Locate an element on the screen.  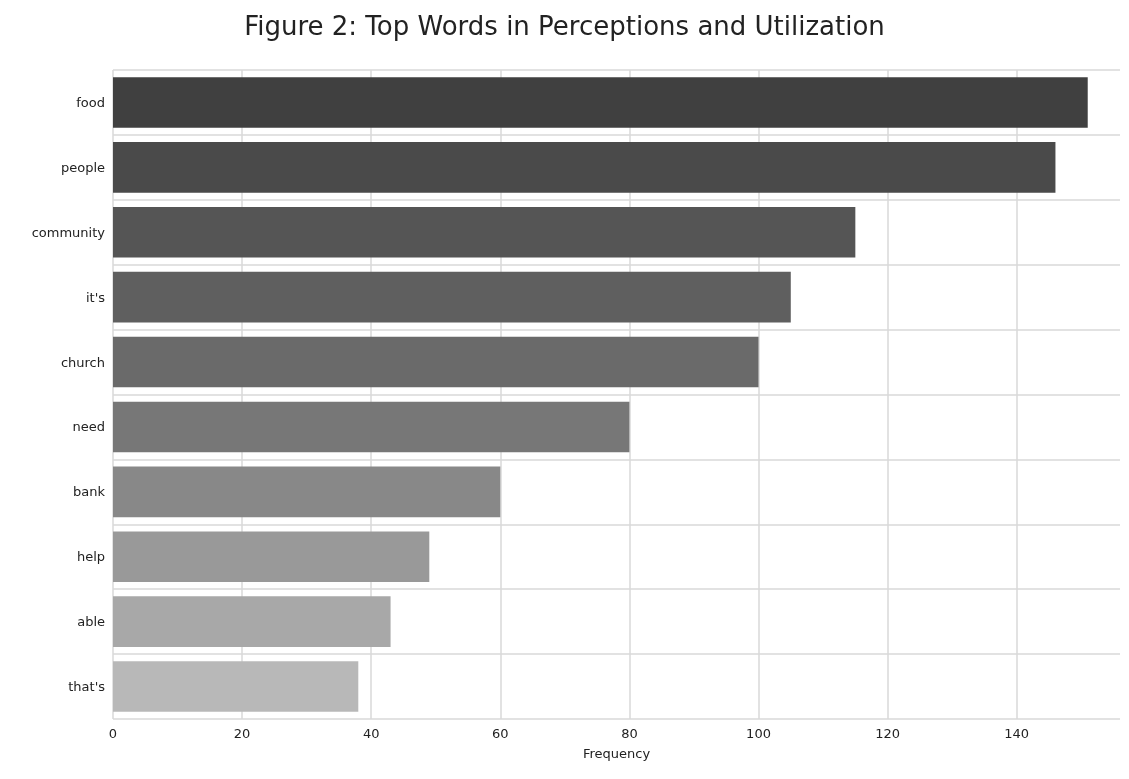
y-tick-label: that's is located at coordinates (87, 687).